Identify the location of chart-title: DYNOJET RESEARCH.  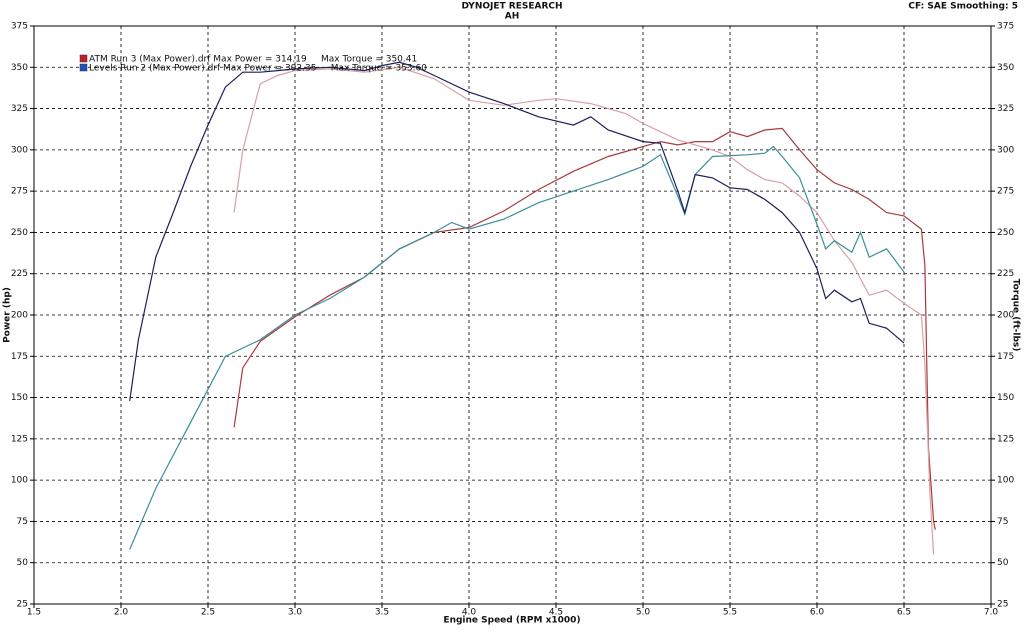
(511, 7).